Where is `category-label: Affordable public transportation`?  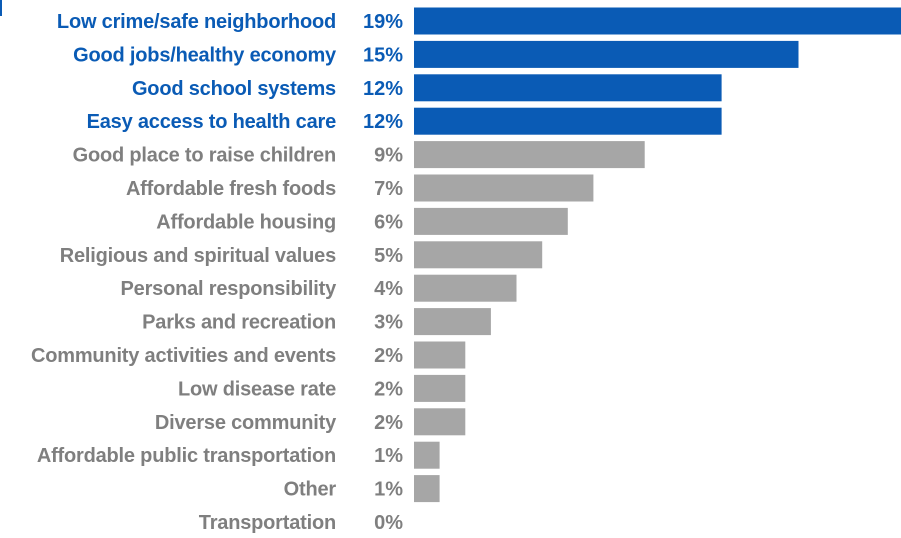 category-label: Affordable public transportation is located at coordinates (186, 456).